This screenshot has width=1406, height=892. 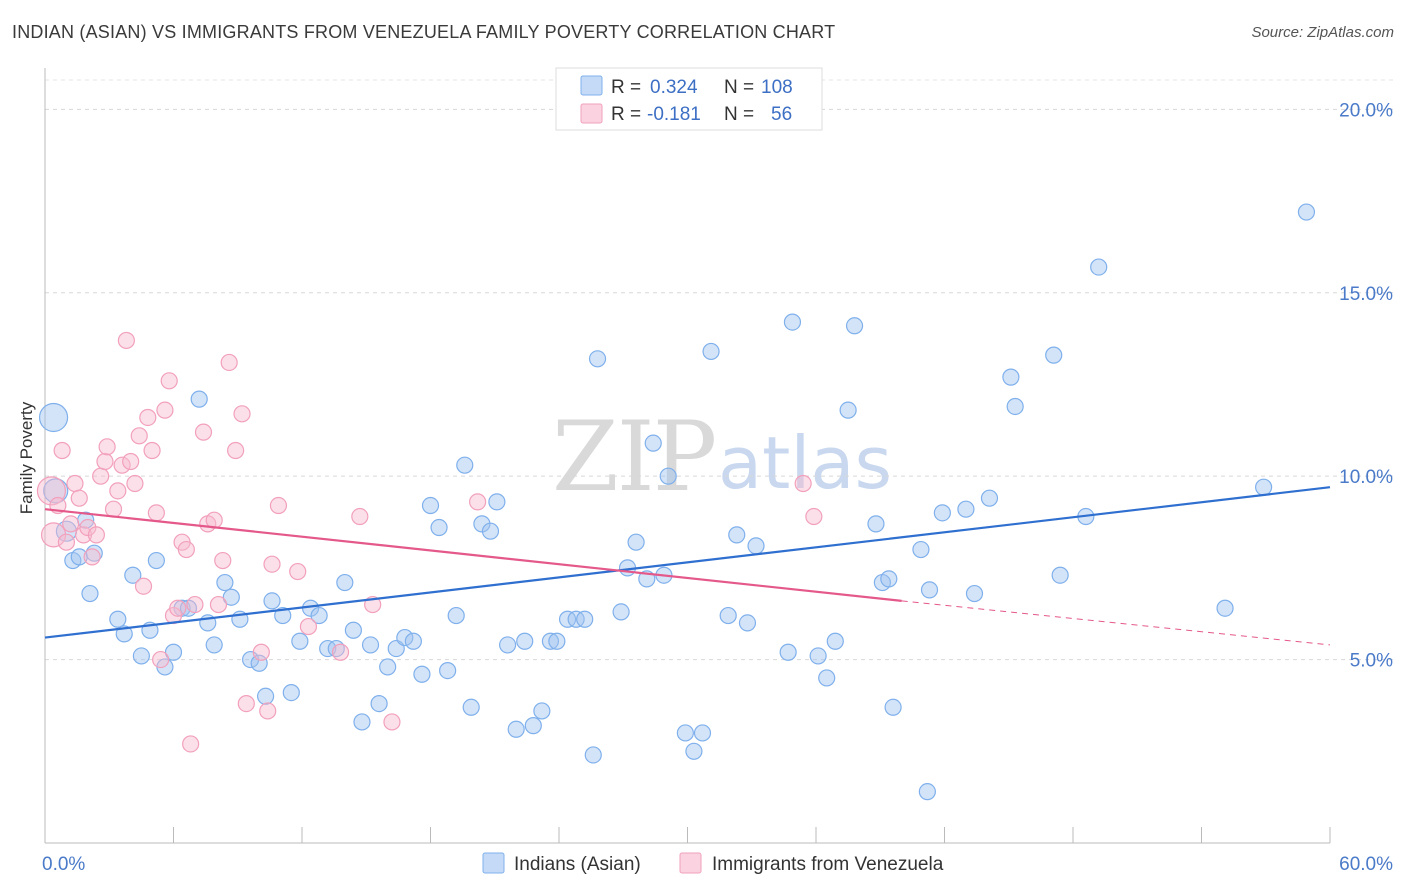 What do you see at coordinates (1366, 110) in the screenshot?
I see `y-tick-label: 20.0%` at bounding box center [1366, 110].